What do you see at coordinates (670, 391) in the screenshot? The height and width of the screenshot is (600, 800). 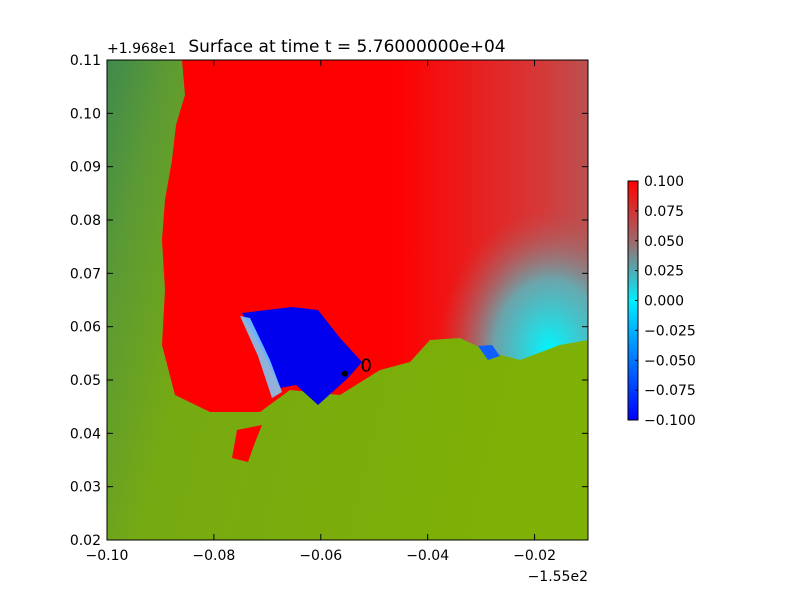 I see `colorbar-tick-label: −0.075` at bounding box center [670, 391].